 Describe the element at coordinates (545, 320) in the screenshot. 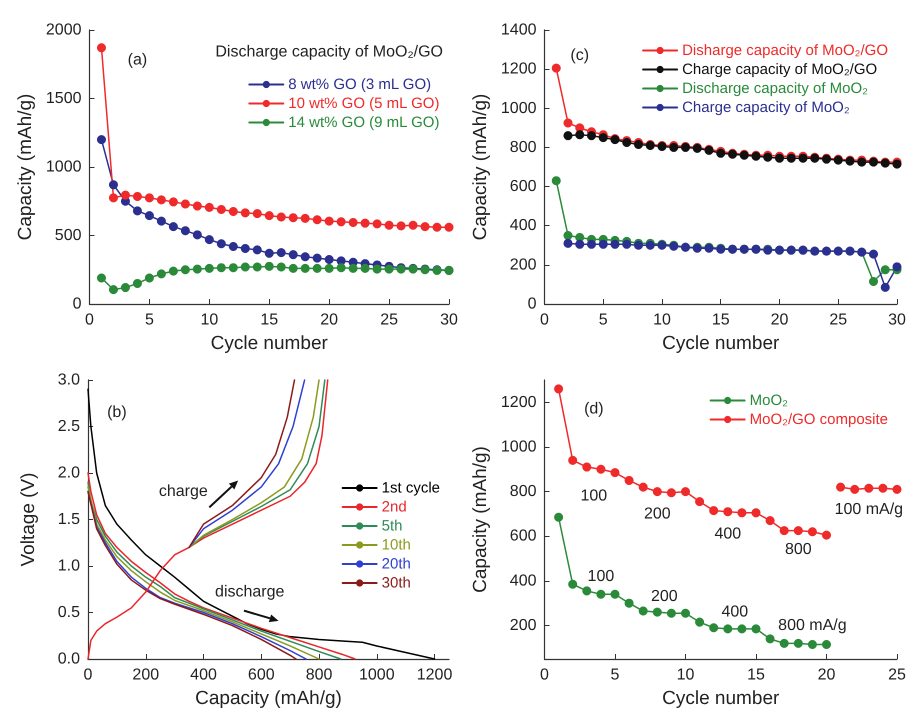

I see `x-tick-label: 0` at that location.